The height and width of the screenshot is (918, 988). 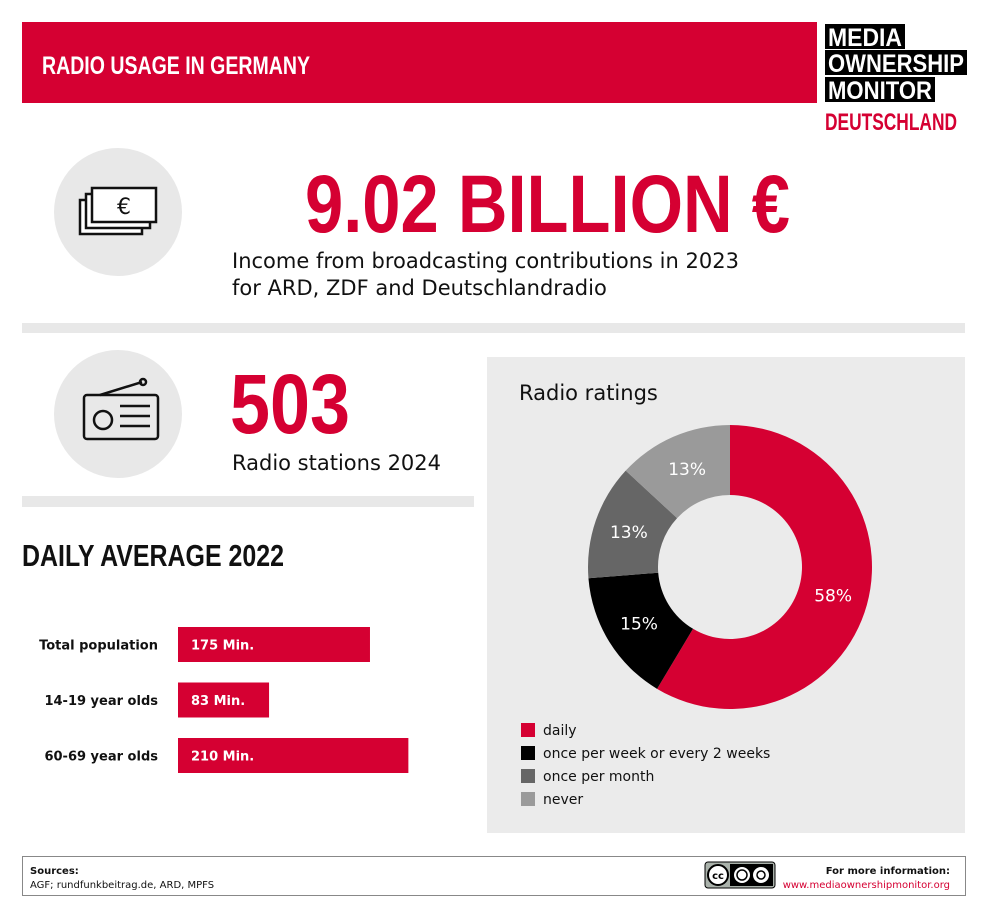 What do you see at coordinates (547, 204) in the screenshot?
I see `income-figure: 9.02 BILLION €` at bounding box center [547, 204].